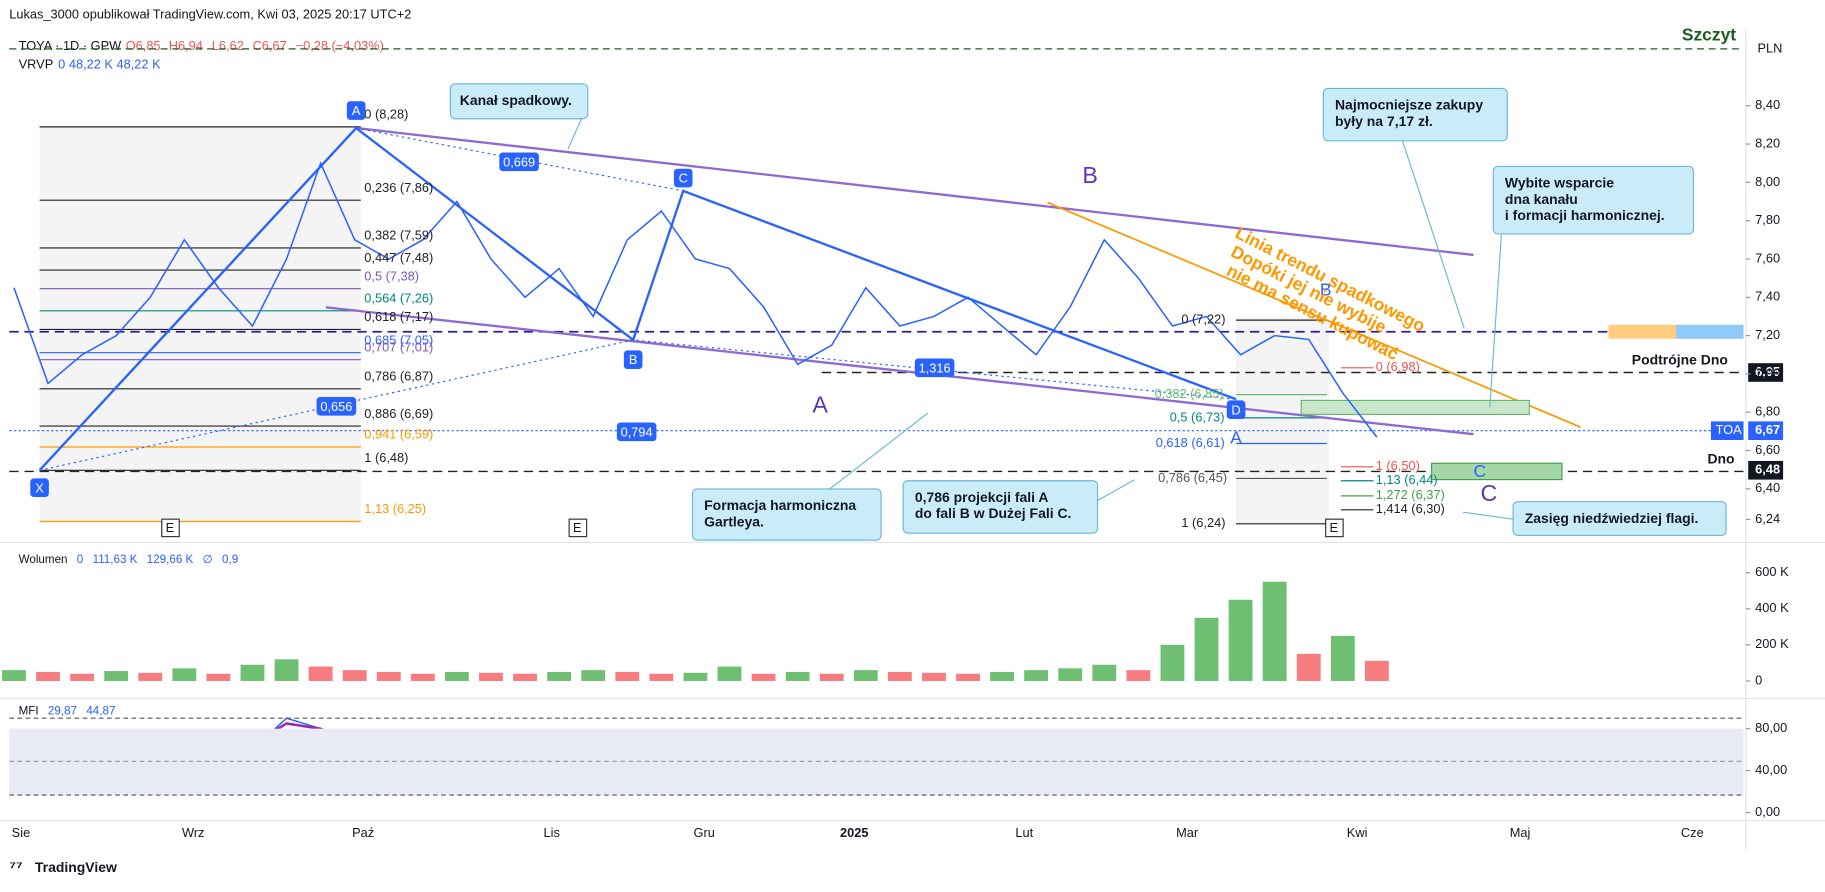 The width and height of the screenshot is (1825, 892). What do you see at coordinates (1680, 360) in the screenshot?
I see `level-label: Podtrójne Dno` at bounding box center [1680, 360].